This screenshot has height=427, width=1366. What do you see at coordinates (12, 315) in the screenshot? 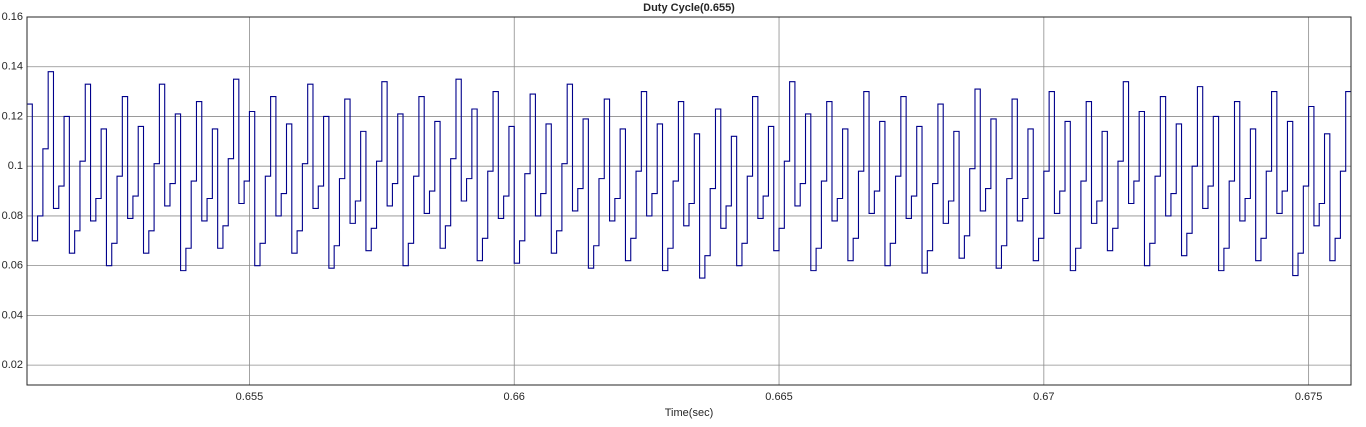
I see `y-tick-label: 0.04` at bounding box center [12, 315].